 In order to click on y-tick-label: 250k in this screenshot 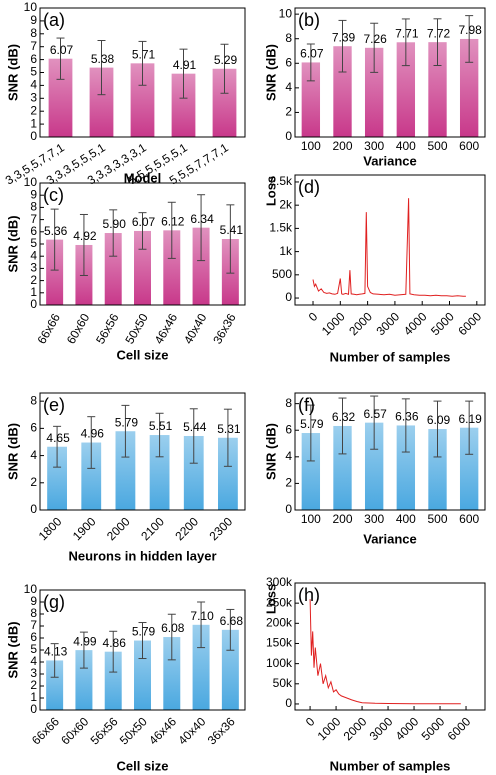, I will do `click(279, 602)`.